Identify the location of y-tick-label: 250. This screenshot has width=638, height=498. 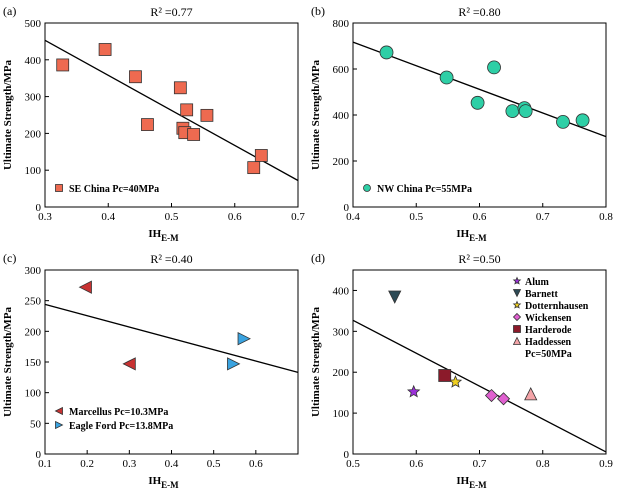
(33, 302).